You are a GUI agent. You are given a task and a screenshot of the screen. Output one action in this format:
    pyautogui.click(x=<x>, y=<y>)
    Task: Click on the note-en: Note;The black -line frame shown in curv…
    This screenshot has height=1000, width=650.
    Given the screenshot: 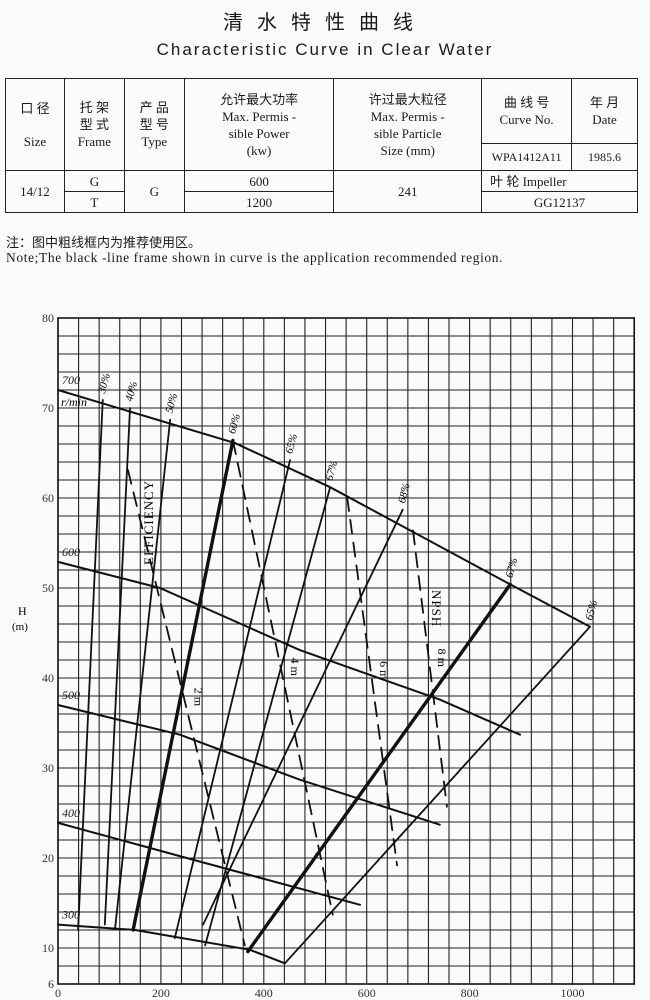 What is the action you would take?
    pyautogui.click(x=255, y=257)
    